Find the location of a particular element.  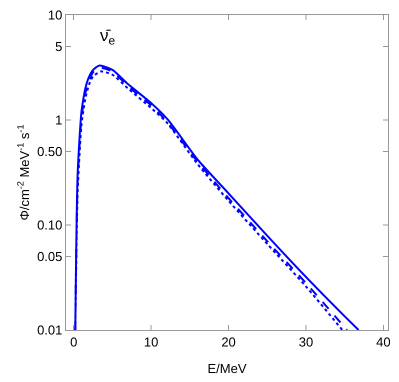

x-tick-label: 40 is located at coordinates (383, 342).